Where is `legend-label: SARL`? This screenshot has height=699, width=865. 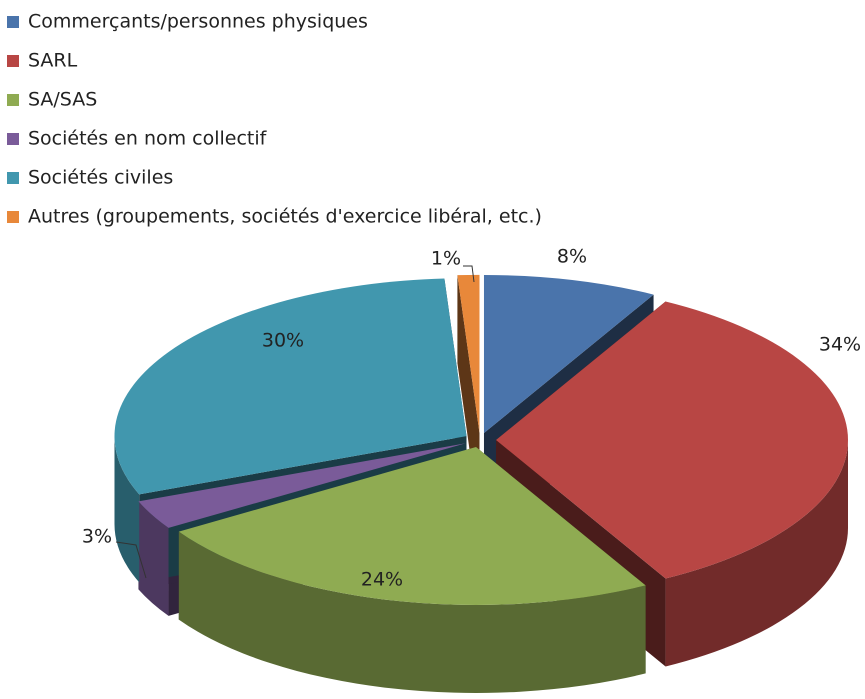 legend-label: SARL is located at coordinates (53, 61).